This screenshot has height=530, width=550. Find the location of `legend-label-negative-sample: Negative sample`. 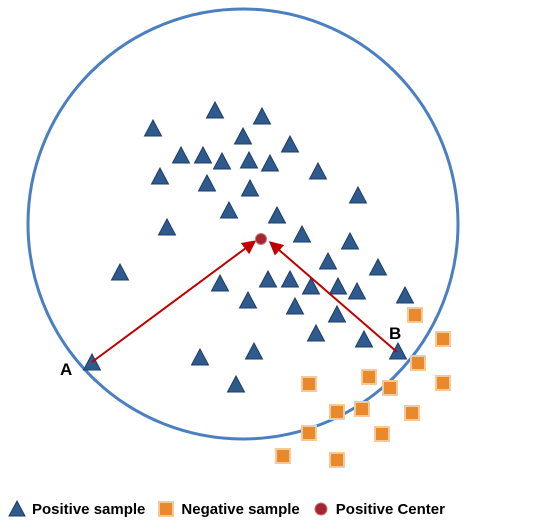

legend-label-negative-sample: Negative sample is located at coordinates (240, 509).